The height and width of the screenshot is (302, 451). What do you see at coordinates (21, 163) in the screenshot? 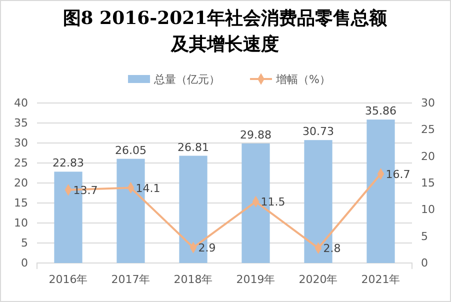
I see `y-tick-label: 25` at bounding box center [21, 163].